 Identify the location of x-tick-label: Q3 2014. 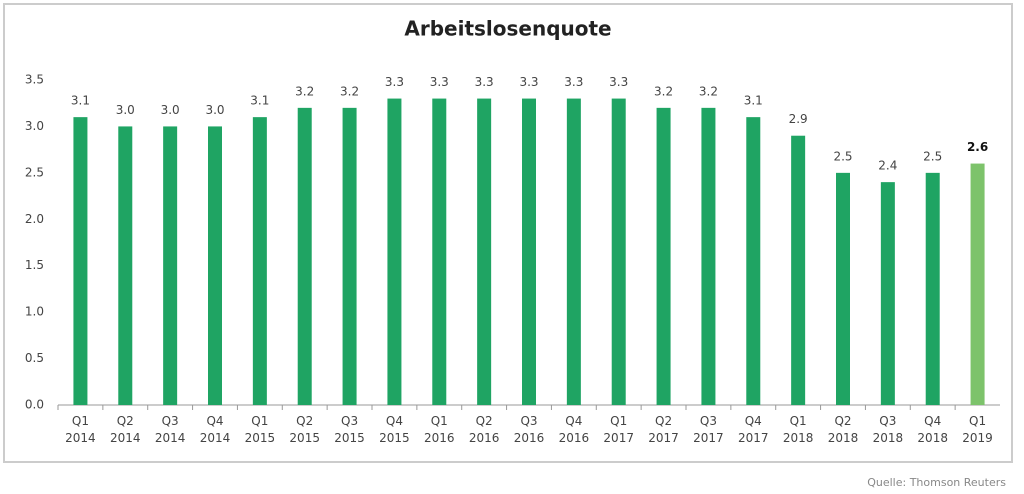
(170, 429).